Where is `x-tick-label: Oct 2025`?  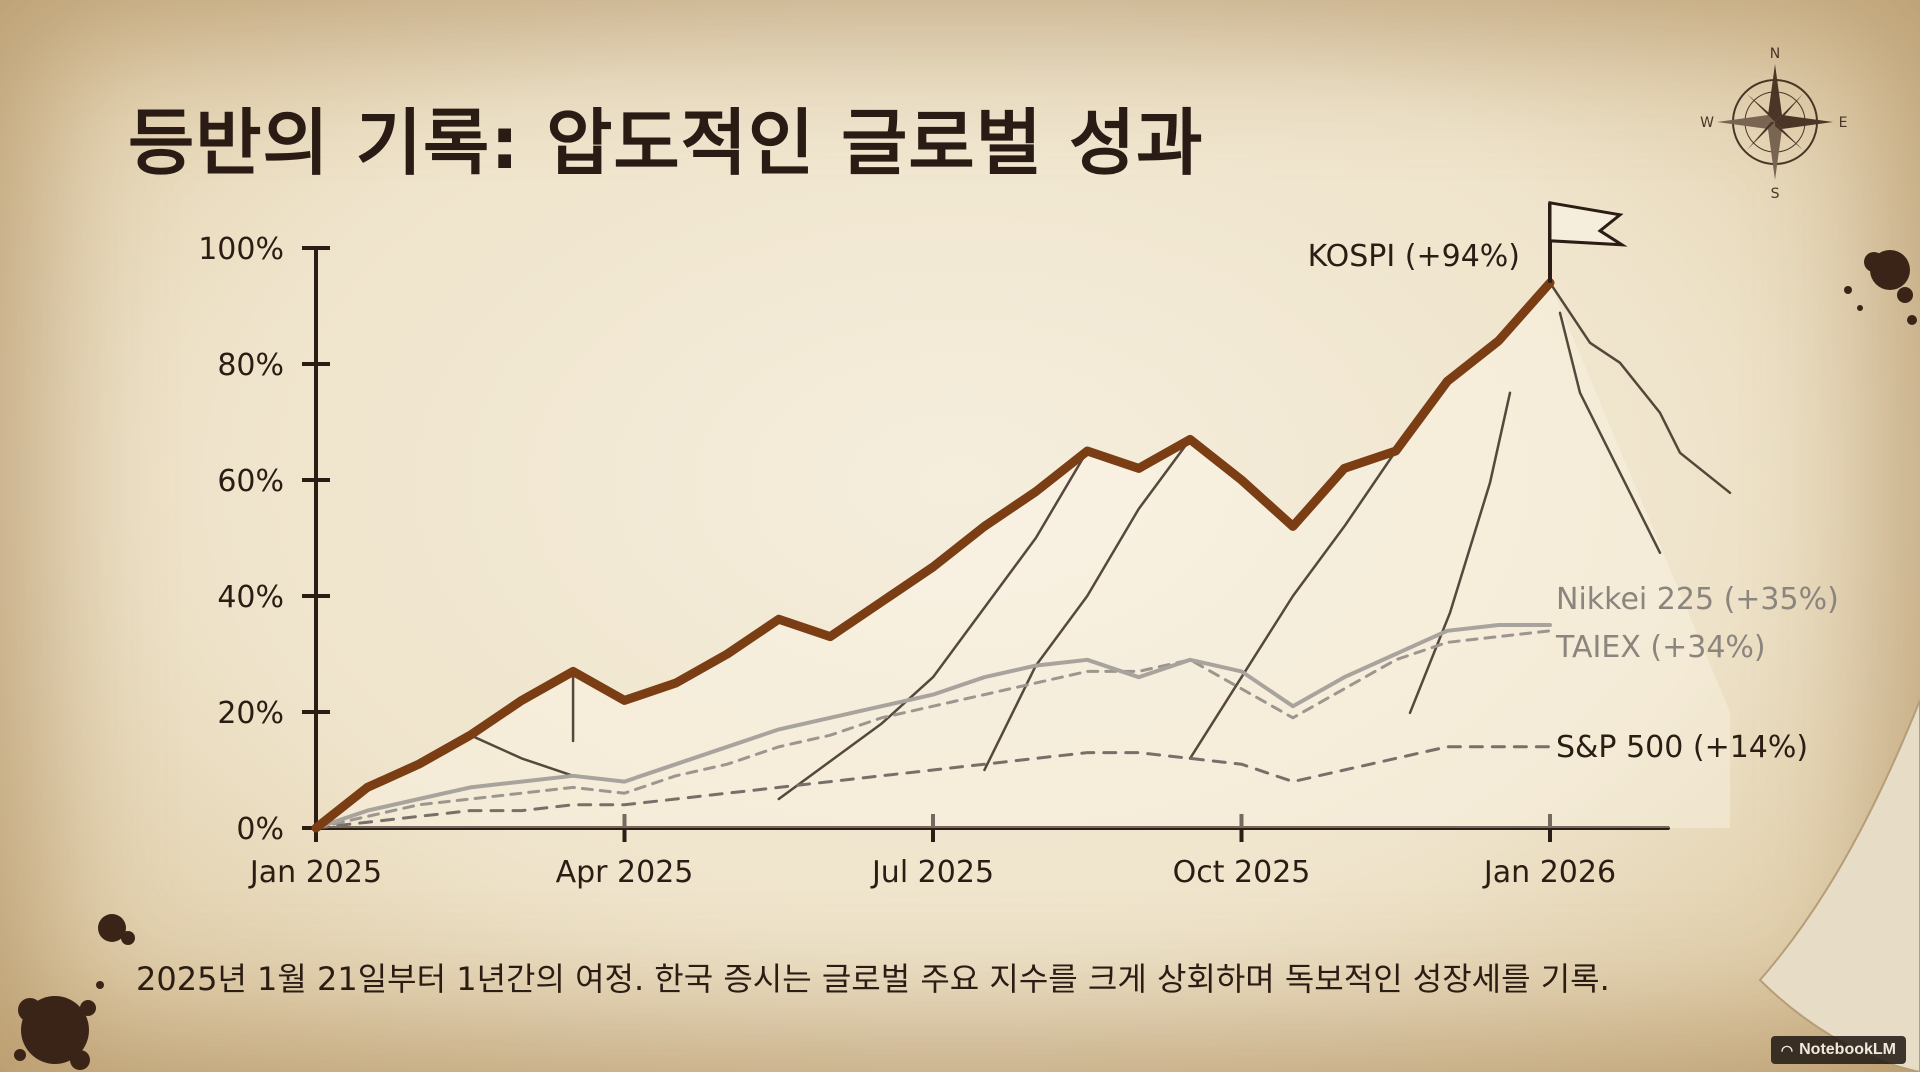
x-tick-label: Oct 2025 is located at coordinates (1242, 872).